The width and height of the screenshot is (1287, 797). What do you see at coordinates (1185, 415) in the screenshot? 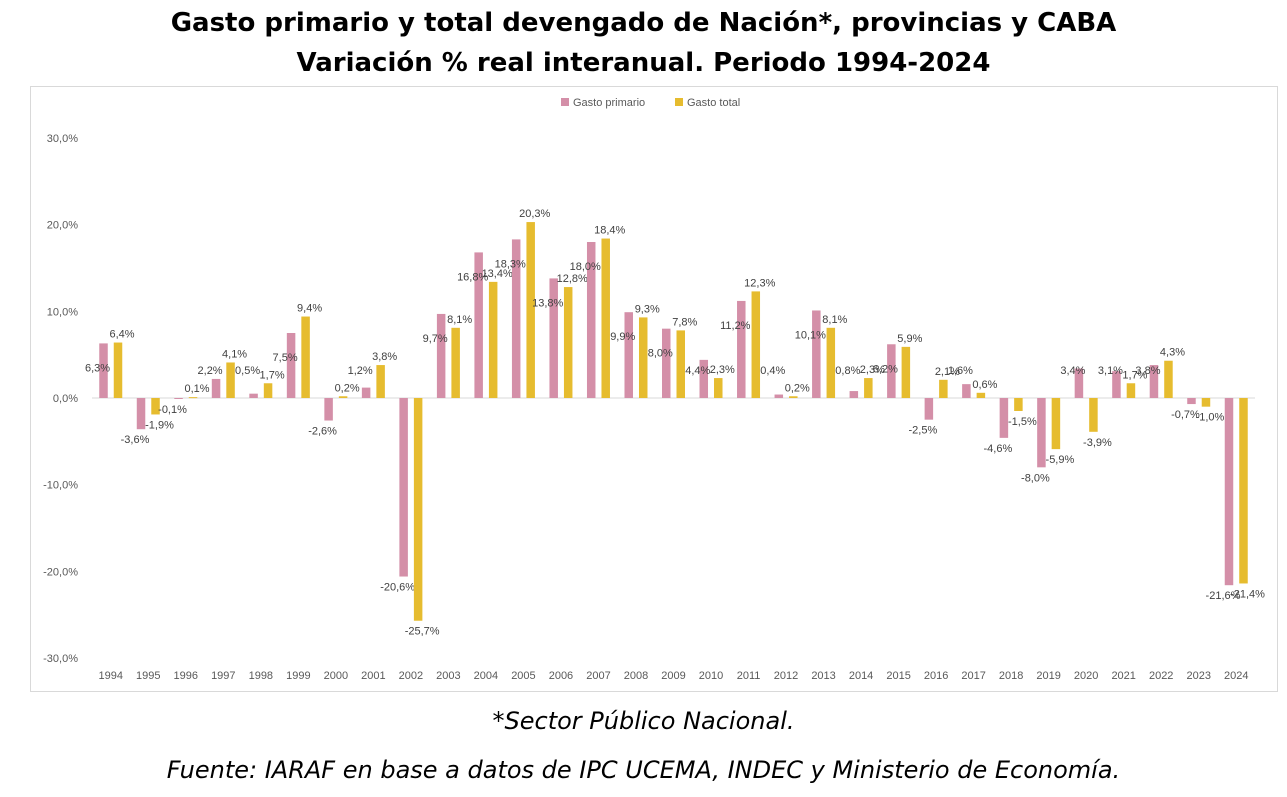
I see `data-label-gasto-primario: -0,7%` at bounding box center [1185, 415].